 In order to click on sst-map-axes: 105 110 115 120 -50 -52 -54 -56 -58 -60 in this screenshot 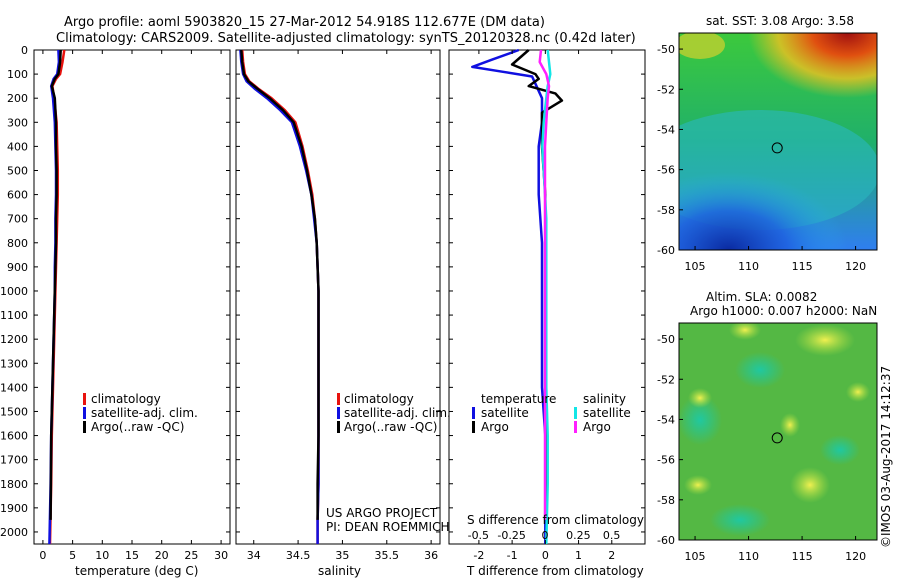, I will do `click(761, 158)`.